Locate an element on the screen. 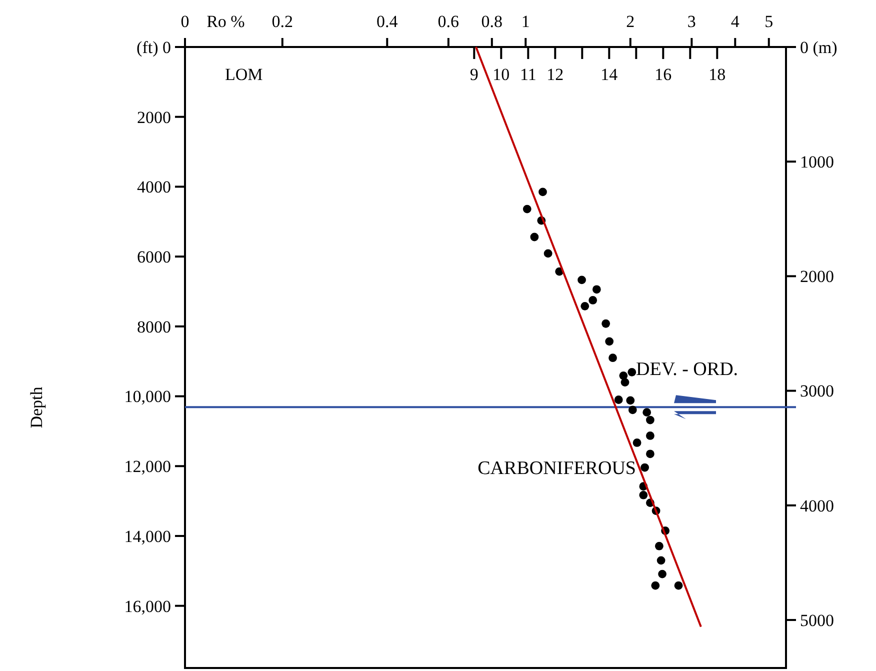 The image size is (876, 671). x2-tick-label: 14 is located at coordinates (609, 74).